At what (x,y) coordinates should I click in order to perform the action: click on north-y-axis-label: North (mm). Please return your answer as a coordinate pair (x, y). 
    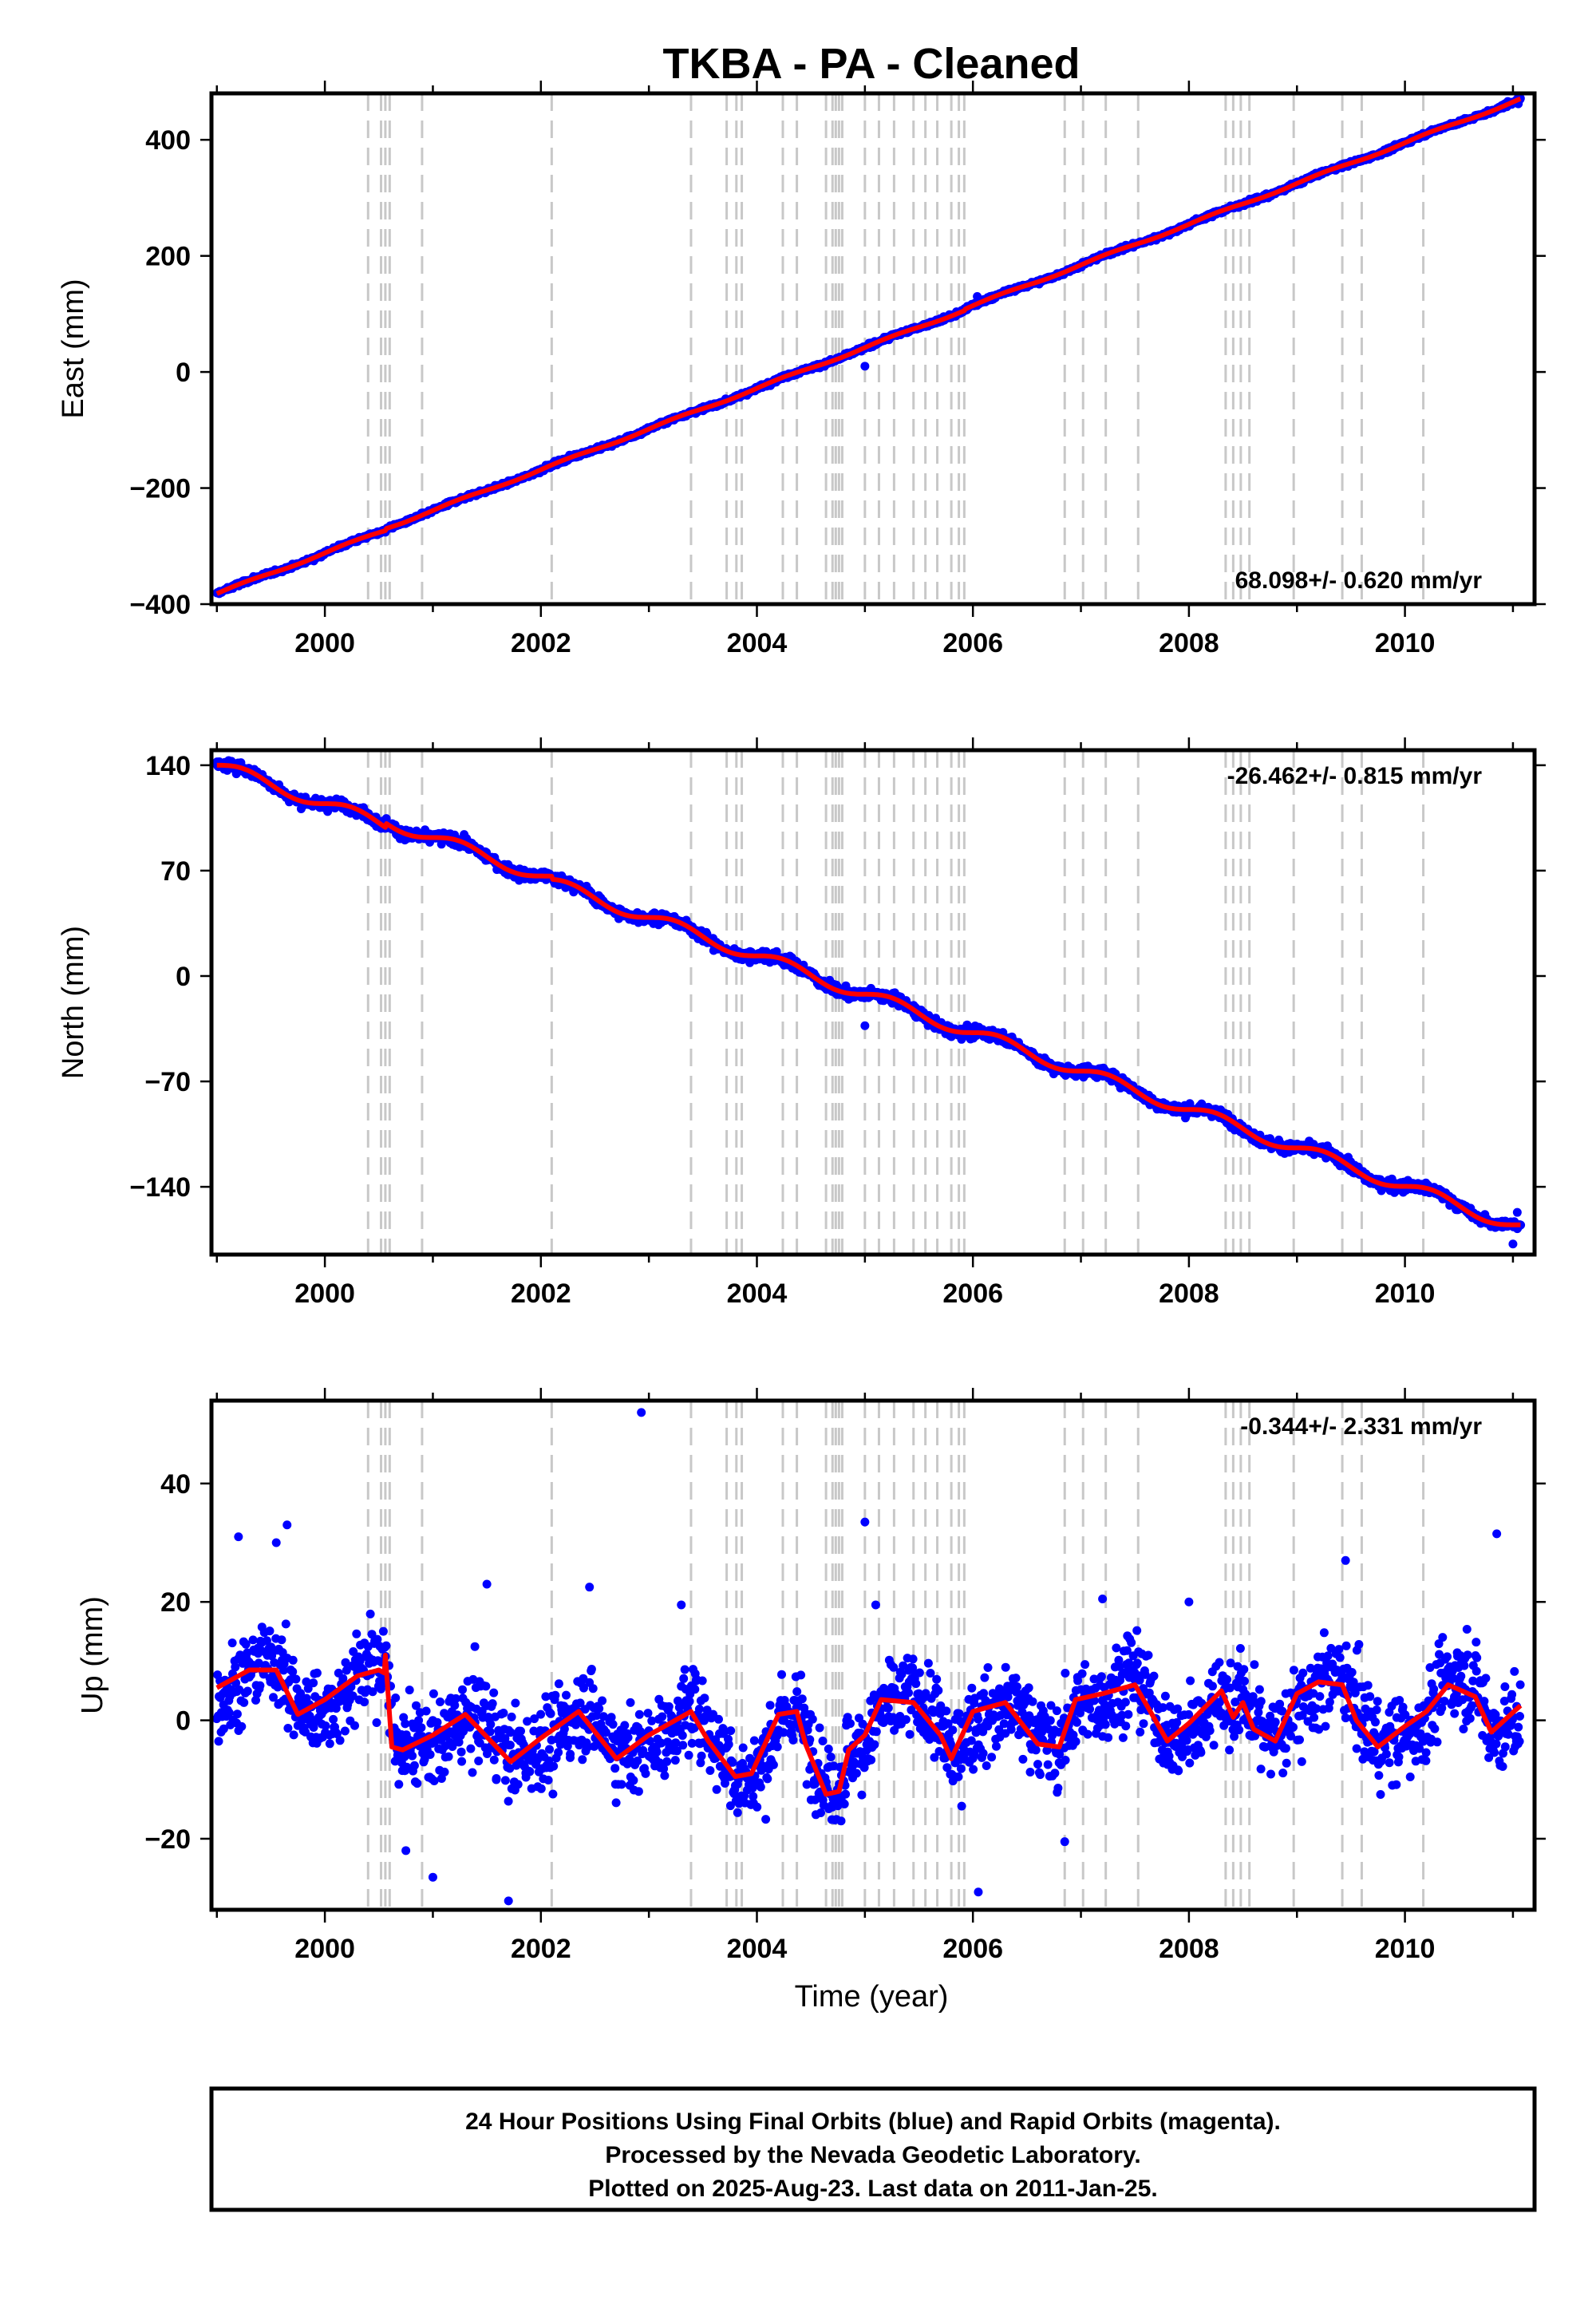
    Looking at the image, I should click on (73, 1002).